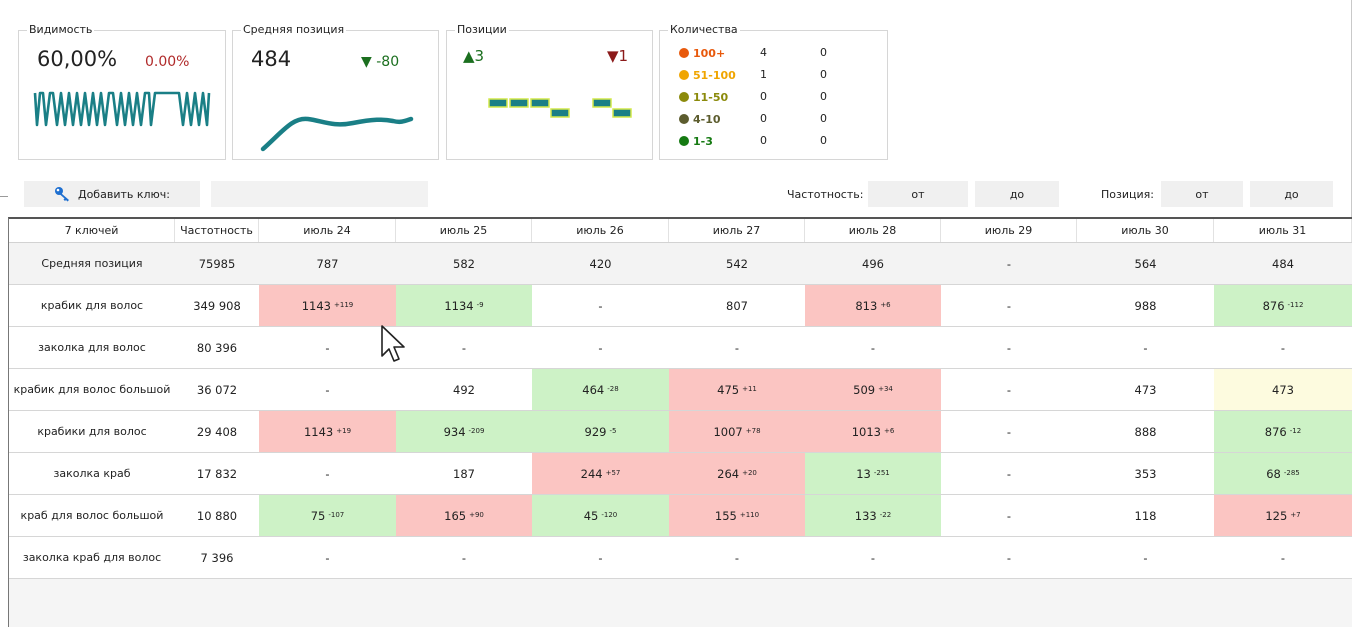 The width and height of the screenshot is (1362, 627). I want to click on position-cell: 888, so click(1145, 431).